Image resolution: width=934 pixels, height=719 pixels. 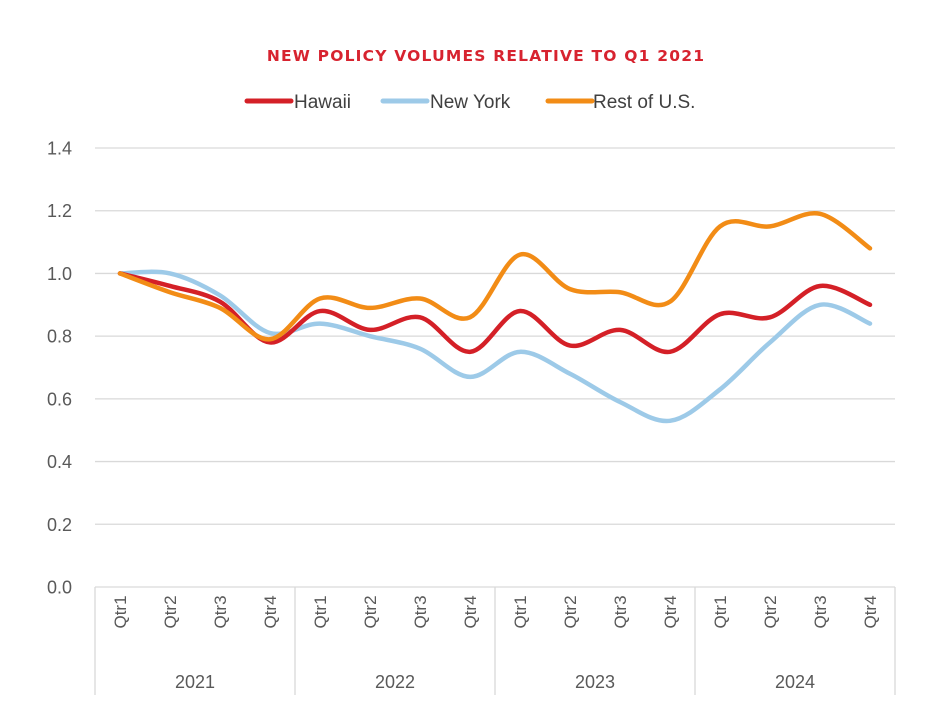 I want to click on legend-item-hawaii: Hawaii, so click(x=297, y=102).